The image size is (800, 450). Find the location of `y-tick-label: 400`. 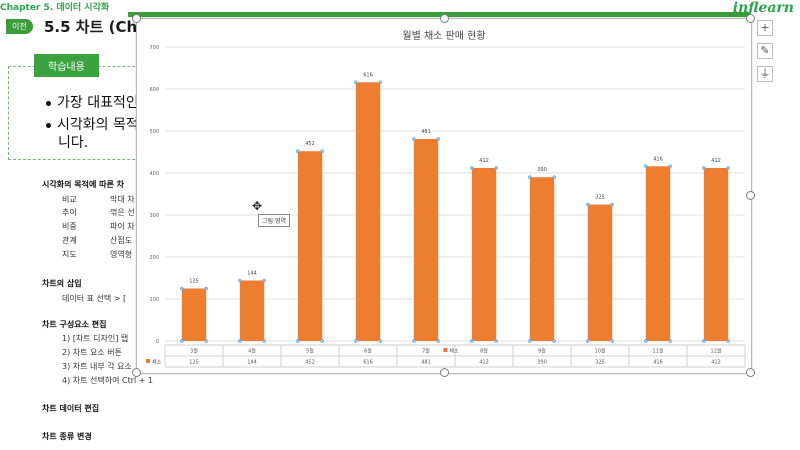

y-tick-label: 400 is located at coordinates (154, 174).